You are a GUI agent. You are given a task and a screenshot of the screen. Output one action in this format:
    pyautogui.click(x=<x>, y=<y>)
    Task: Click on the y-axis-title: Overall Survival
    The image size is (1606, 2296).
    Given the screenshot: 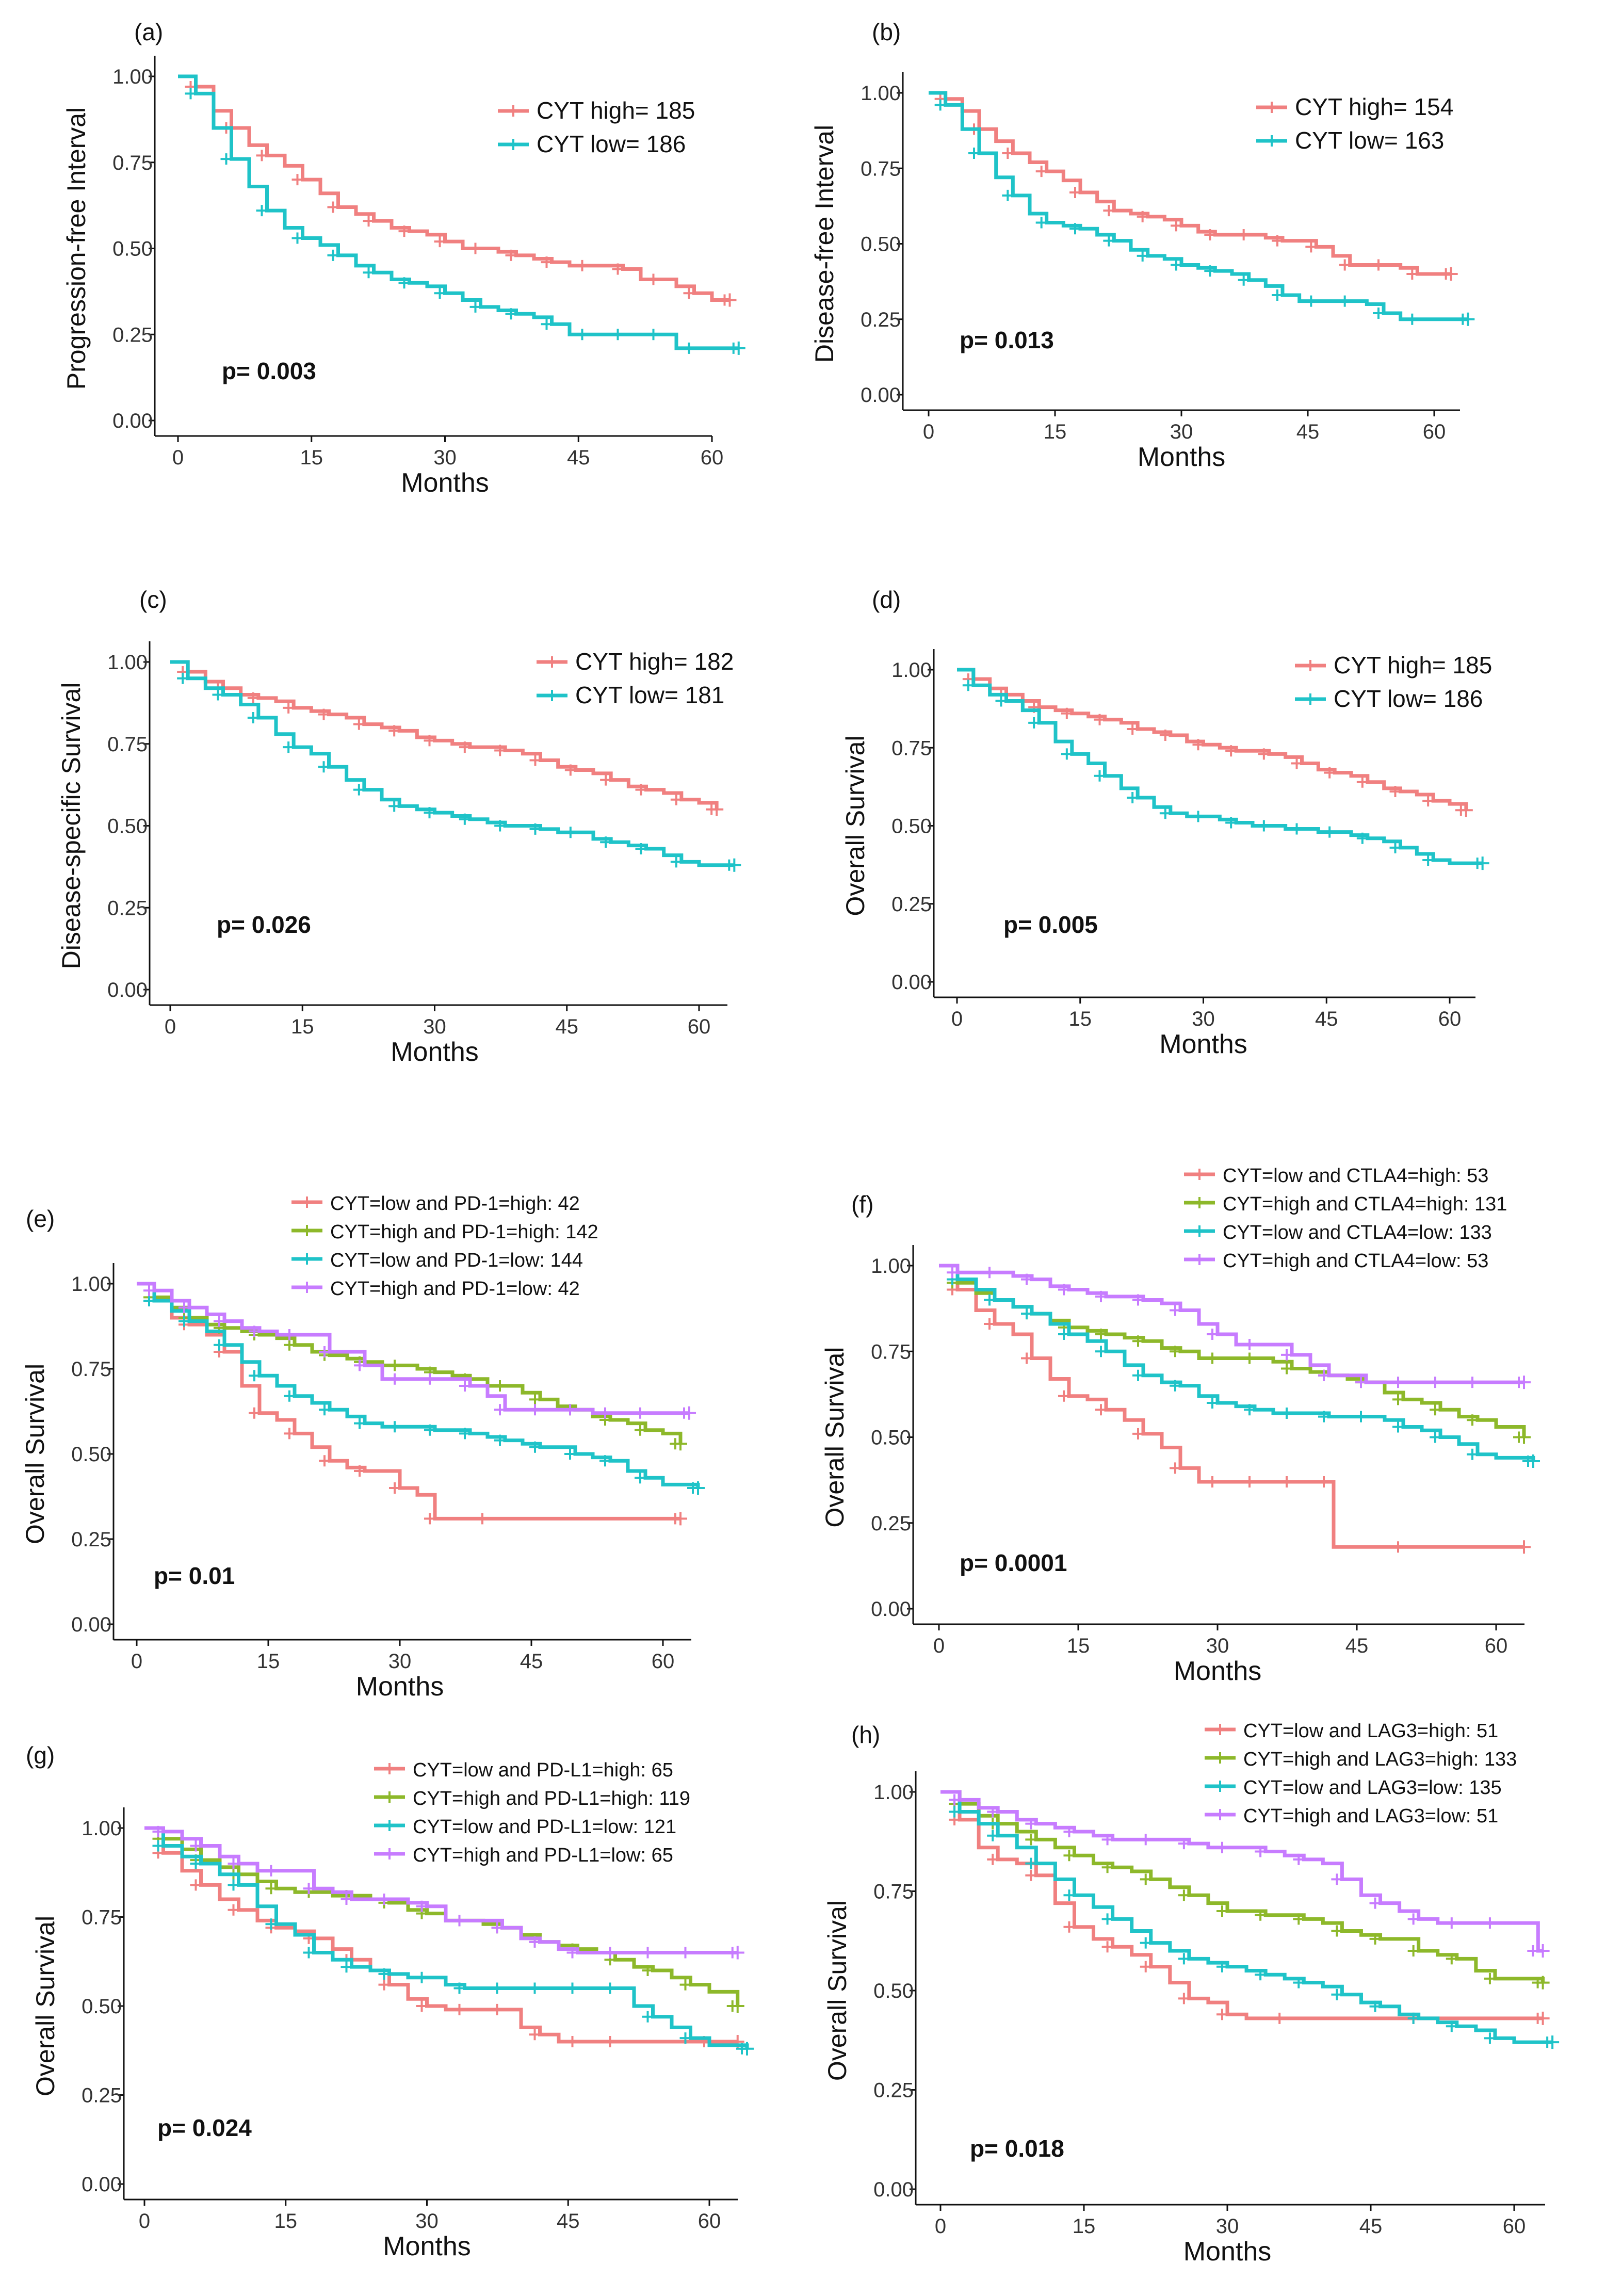 What is the action you would take?
    pyautogui.click(x=855, y=826)
    